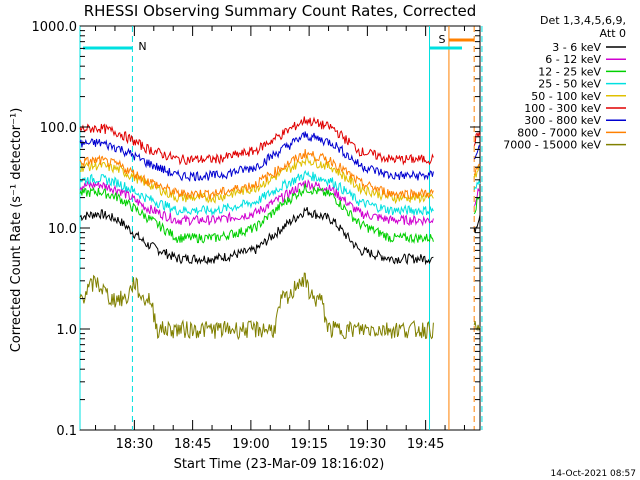 This screenshot has height=480, width=640. I want to click on legend-entry-label: 6 - 12 keV, so click(573, 59).